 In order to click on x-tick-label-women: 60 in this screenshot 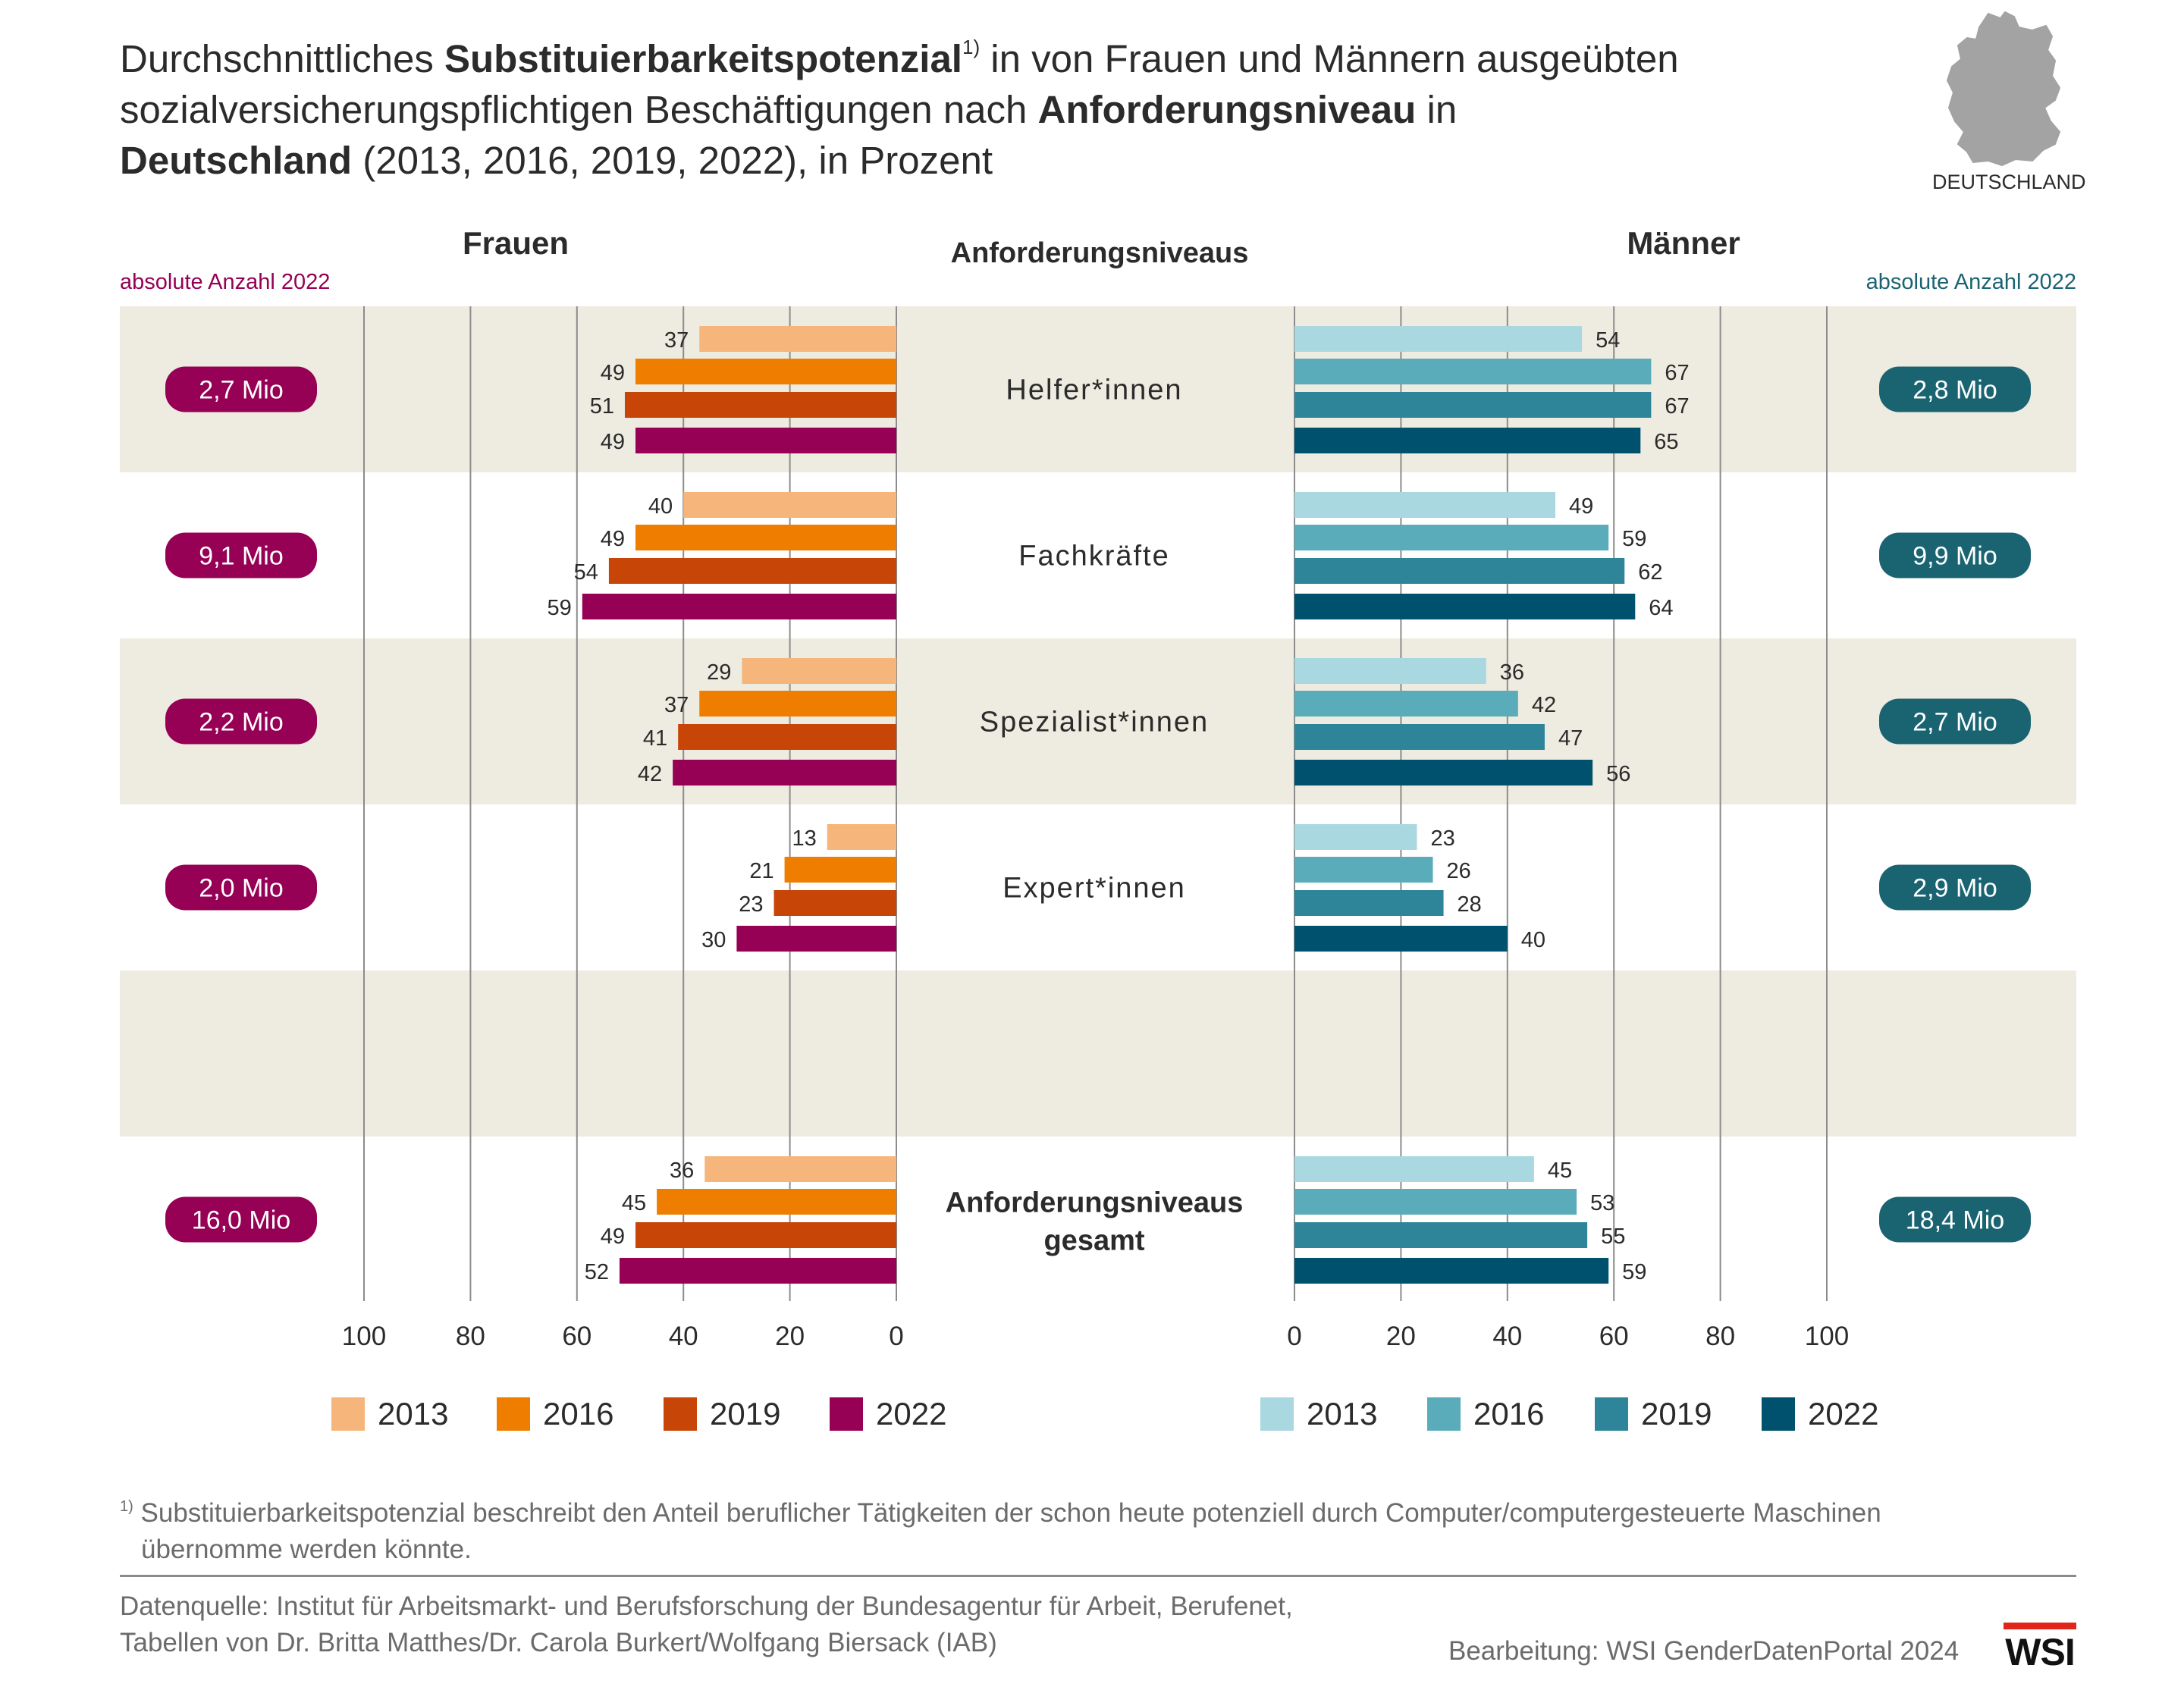, I will do `click(577, 1336)`.